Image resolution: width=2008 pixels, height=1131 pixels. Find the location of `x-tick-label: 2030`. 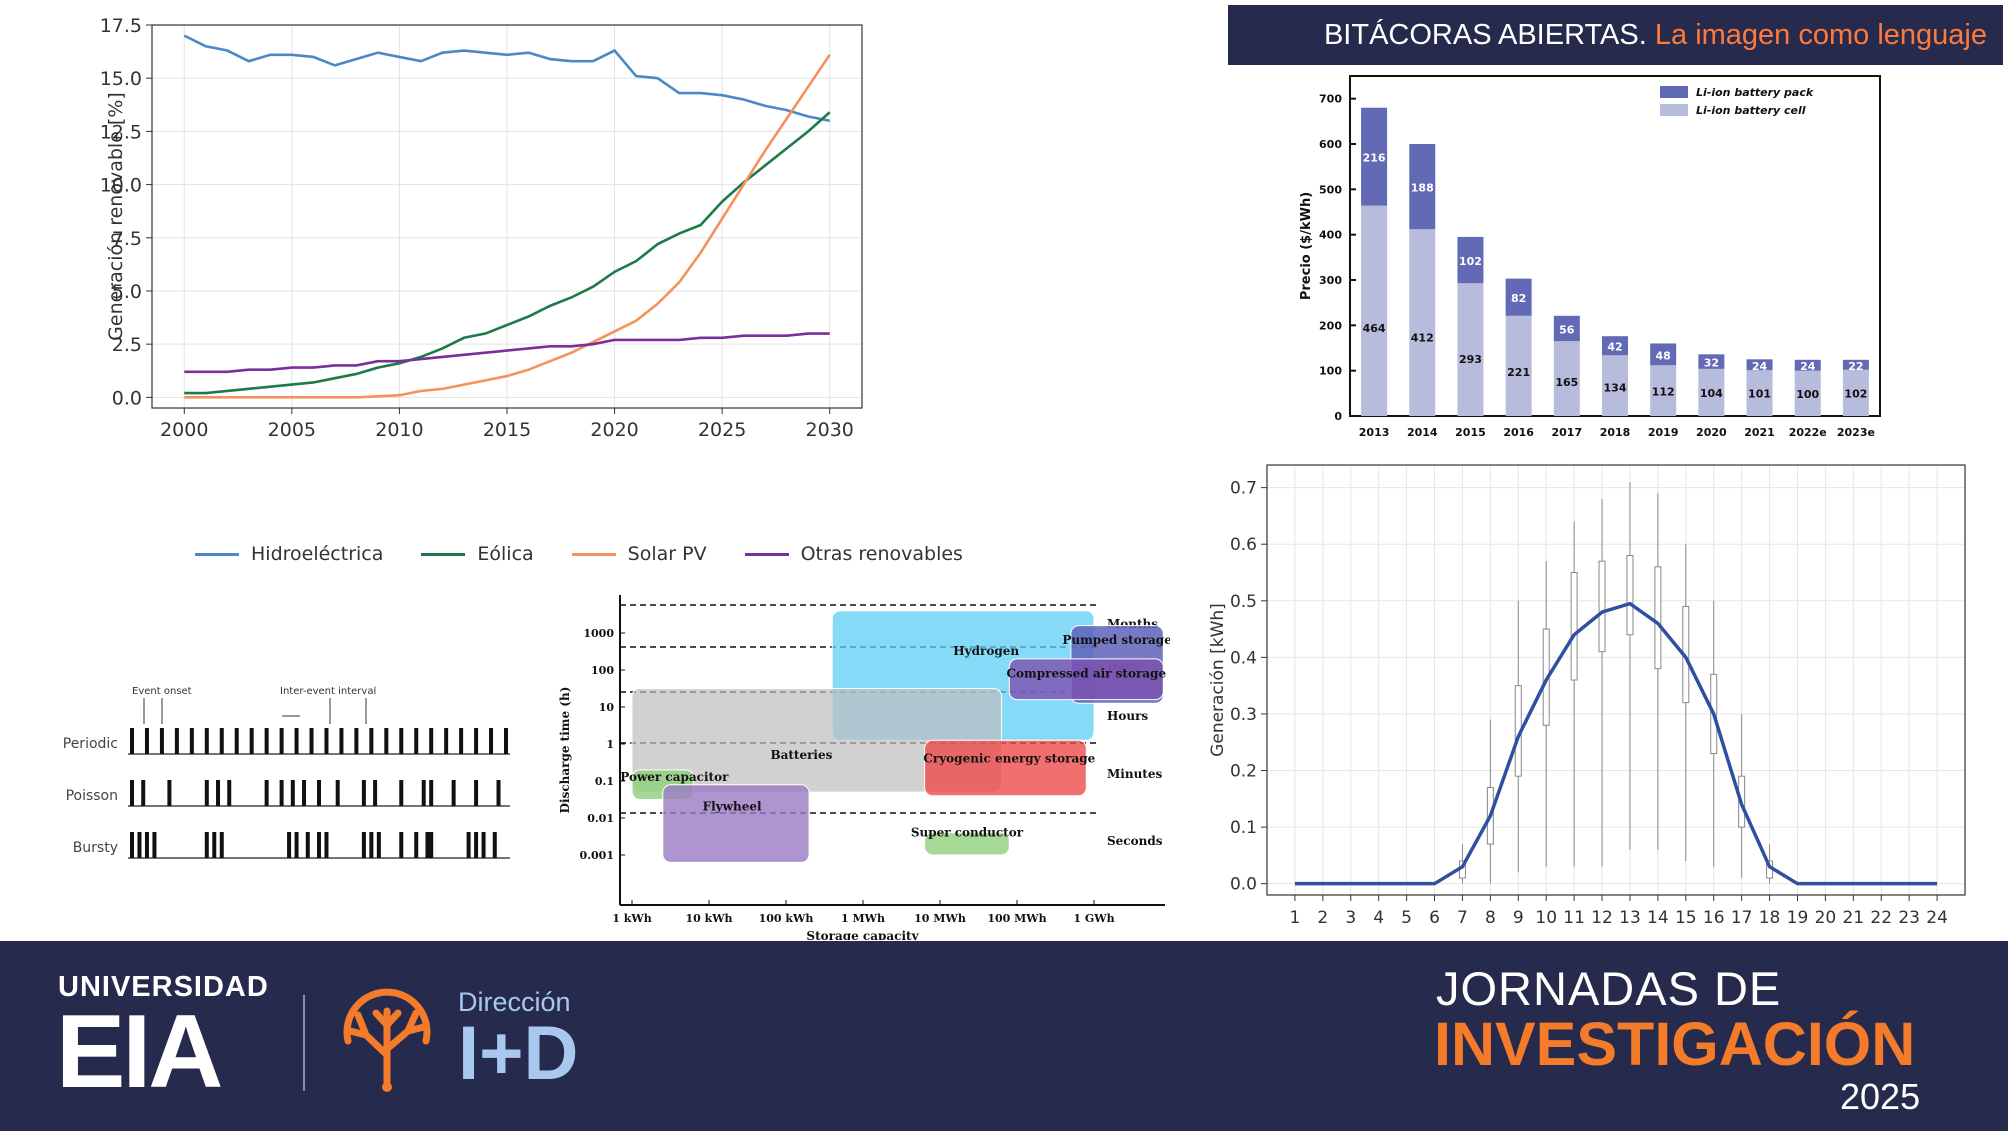

x-tick-label: 2030 is located at coordinates (830, 430).